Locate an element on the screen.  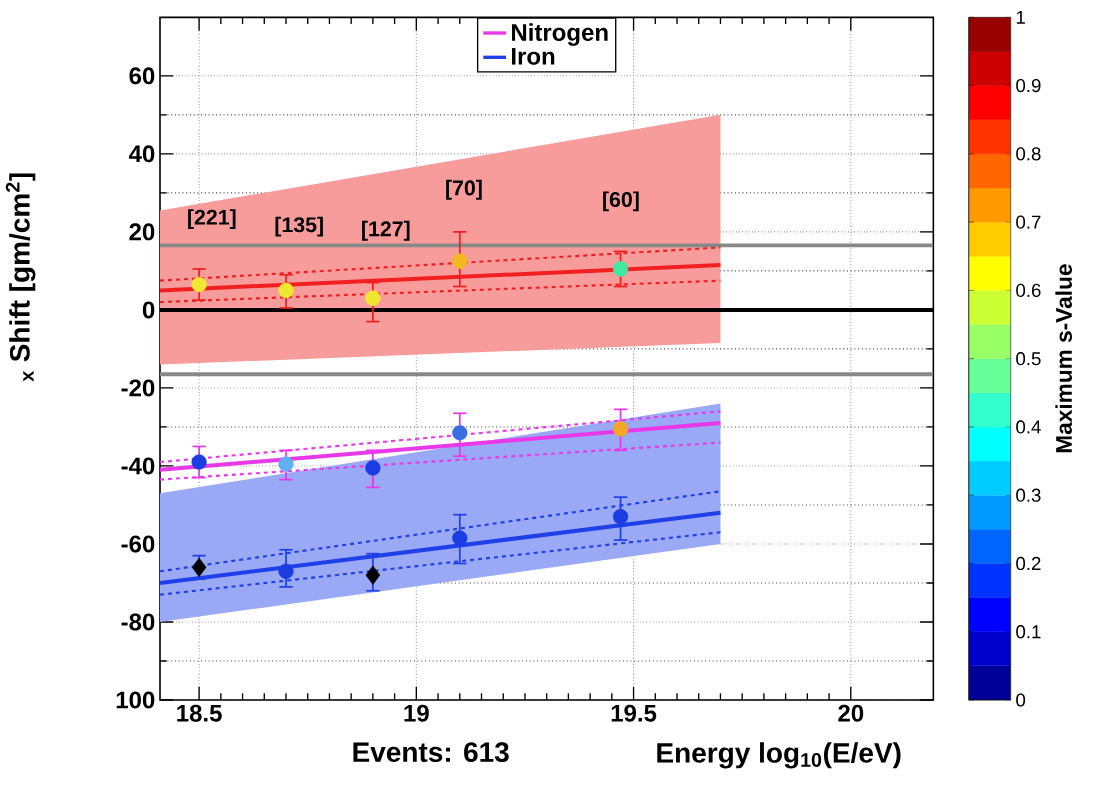
text: Events: 613 is located at coordinates (431, 752).